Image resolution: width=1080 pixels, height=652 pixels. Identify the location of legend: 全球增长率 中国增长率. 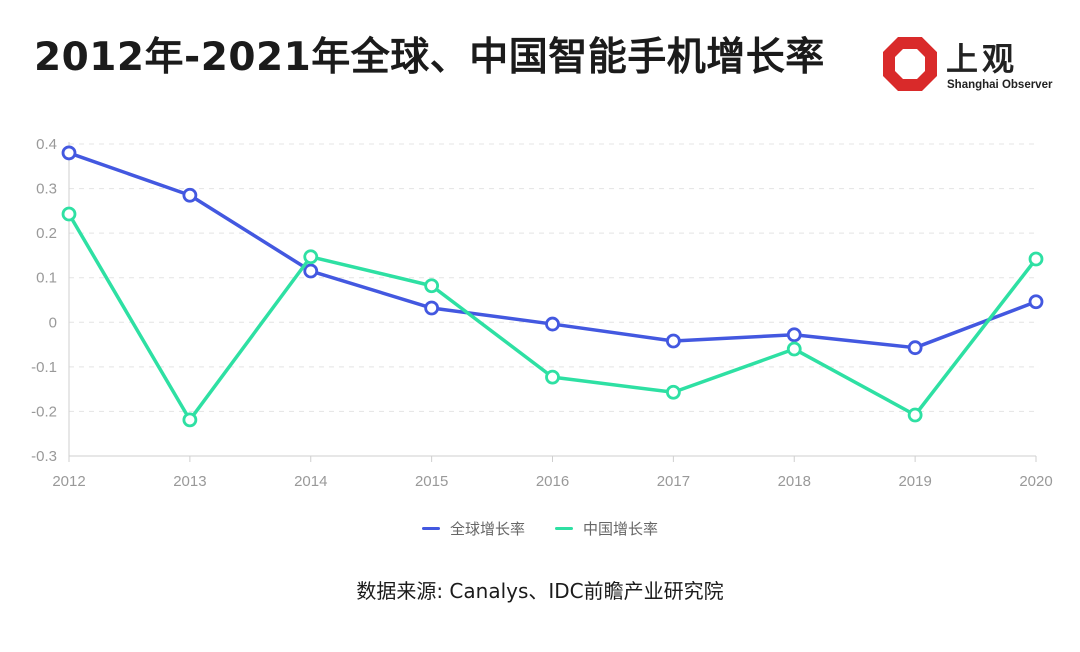
(540, 528).